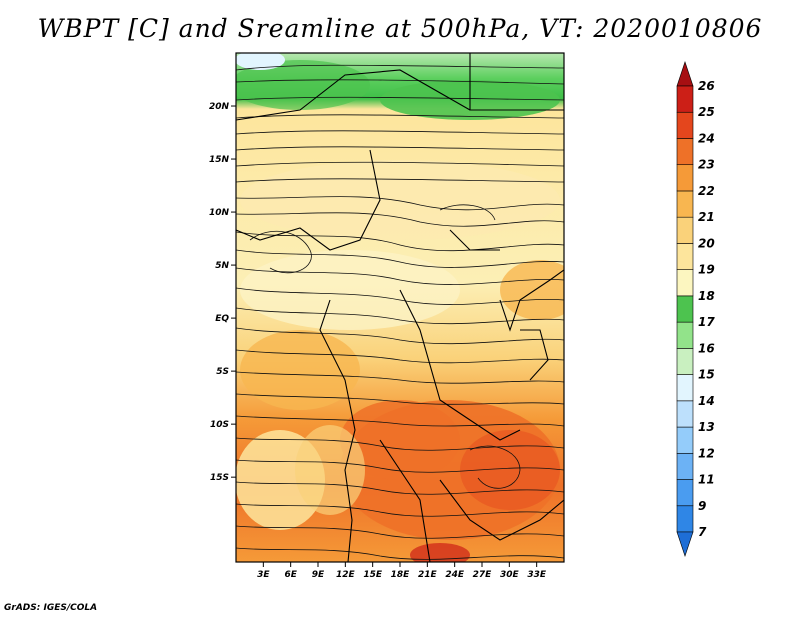  Describe the element at coordinates (510, 575) in the screenshot. I see `lon-tick-label: 30E` at that location.